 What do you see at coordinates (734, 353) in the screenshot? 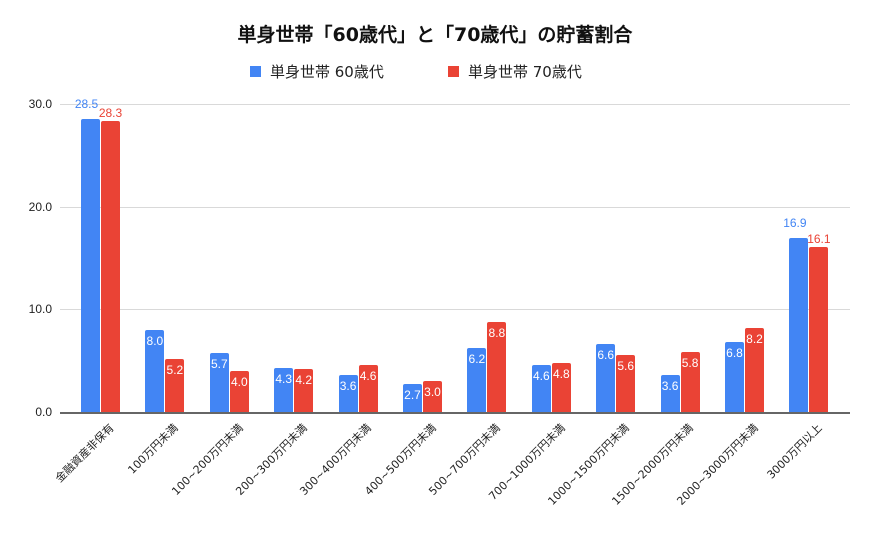
I see `value-label: 6.8` at bounding box center [734, 353].